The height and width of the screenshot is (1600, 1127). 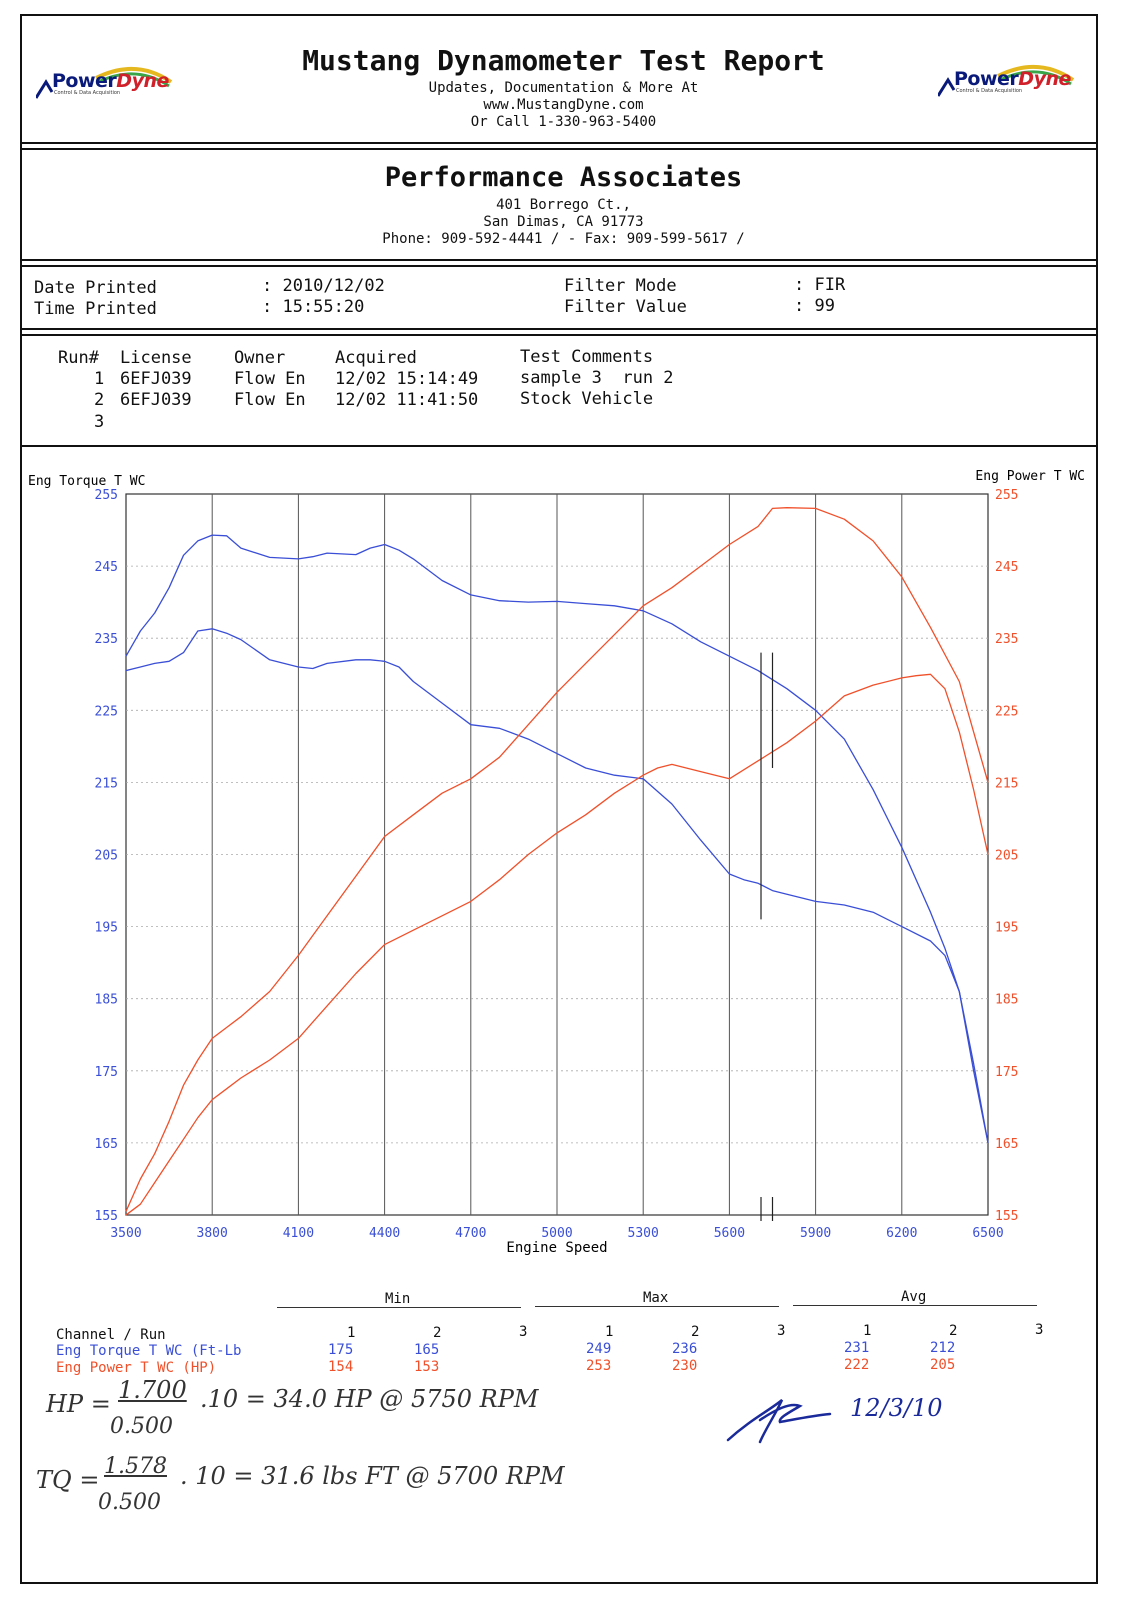 What do you see at coordinates (384, 1233) in the screenshot?
I see `x-tick-label: 4400` at bounding box center [384, 1233].